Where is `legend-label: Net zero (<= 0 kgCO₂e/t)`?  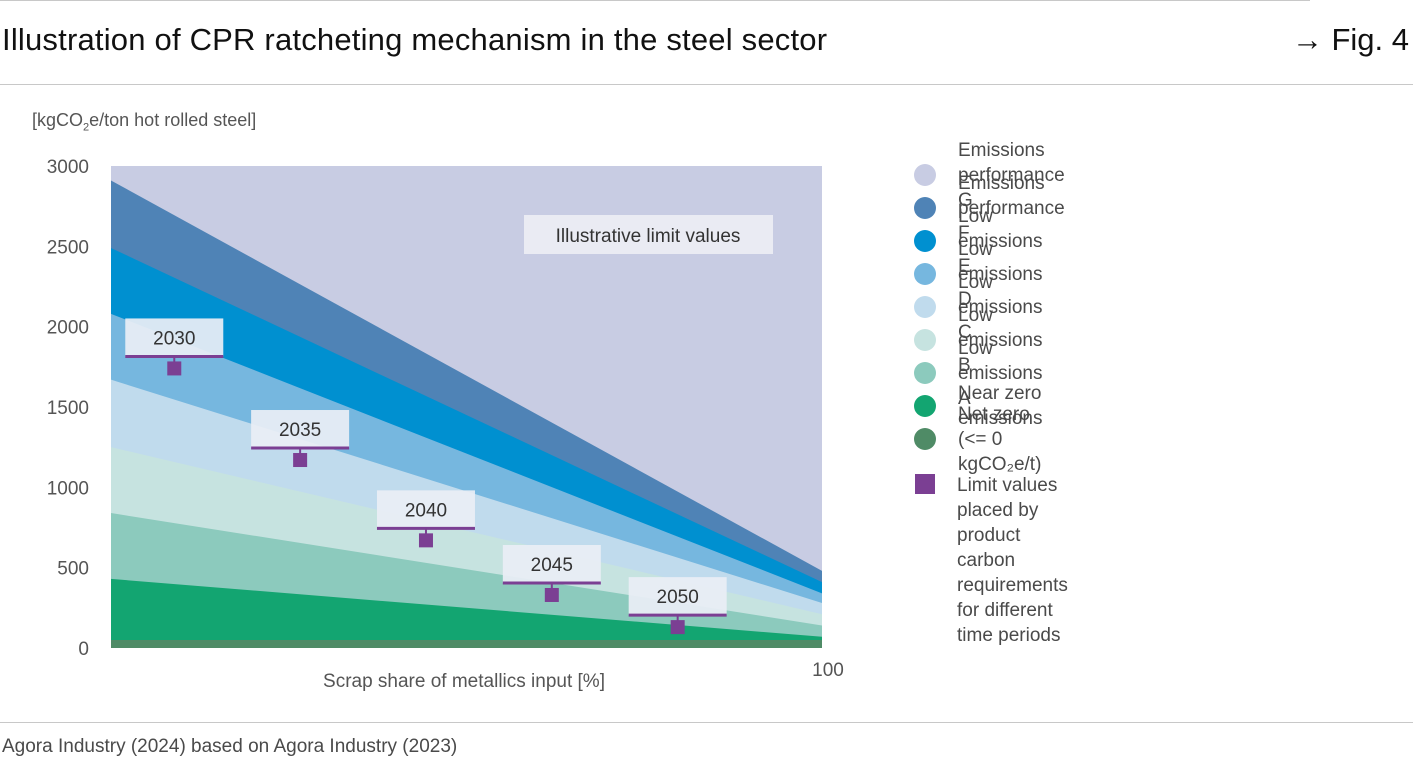
legend-label: Net zero (<= 0 kgCO₂e/t) is located at coordinates (1000, 439).